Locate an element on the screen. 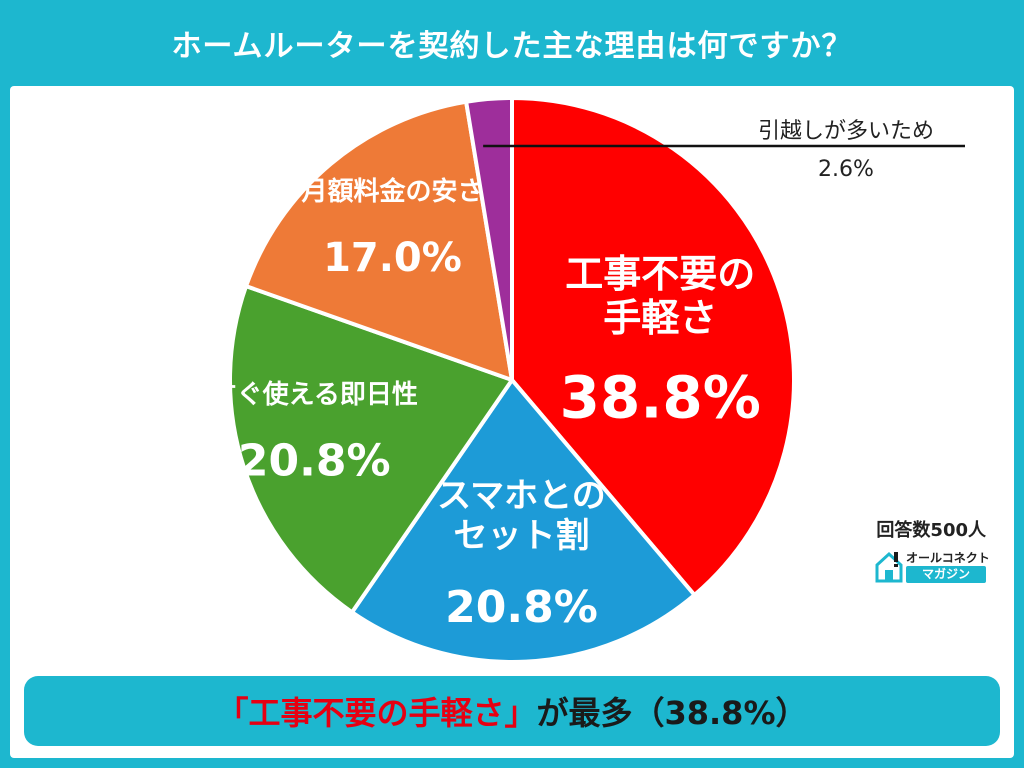 The width and height of the screenshot is (1024, 768). slice-value-2: 20.8% is located at coordinates (314, 461).